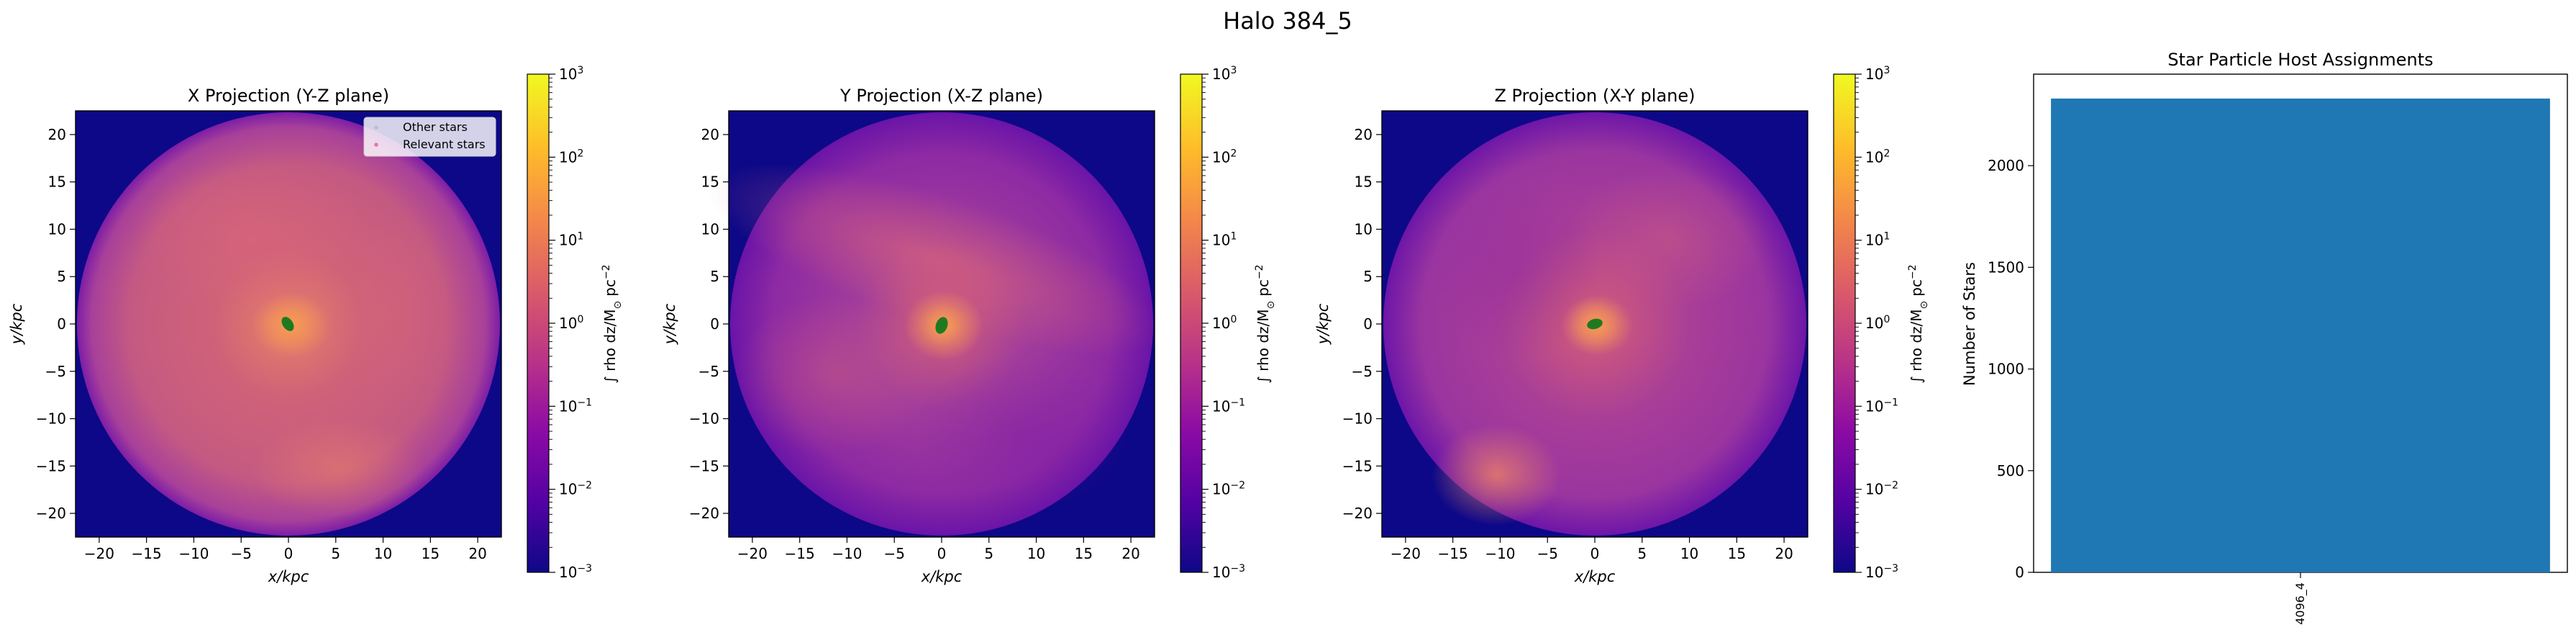 This screenshot has width=2576, height=640. I want to click on legend-box, so click(429, 137).